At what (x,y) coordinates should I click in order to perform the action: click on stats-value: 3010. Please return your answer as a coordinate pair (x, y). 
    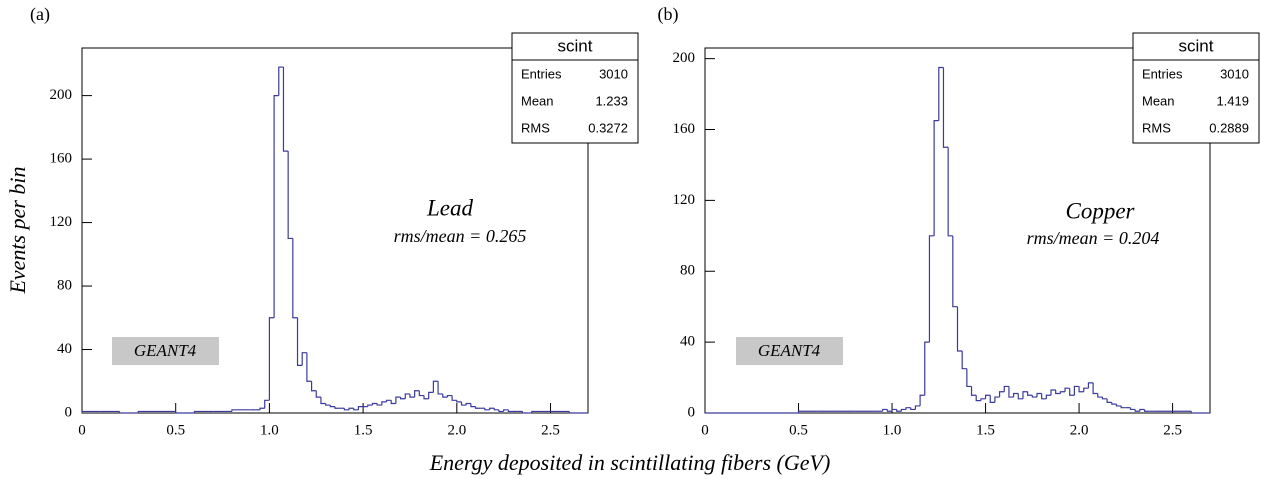
    Looking at the image, I should click on (613, 73).